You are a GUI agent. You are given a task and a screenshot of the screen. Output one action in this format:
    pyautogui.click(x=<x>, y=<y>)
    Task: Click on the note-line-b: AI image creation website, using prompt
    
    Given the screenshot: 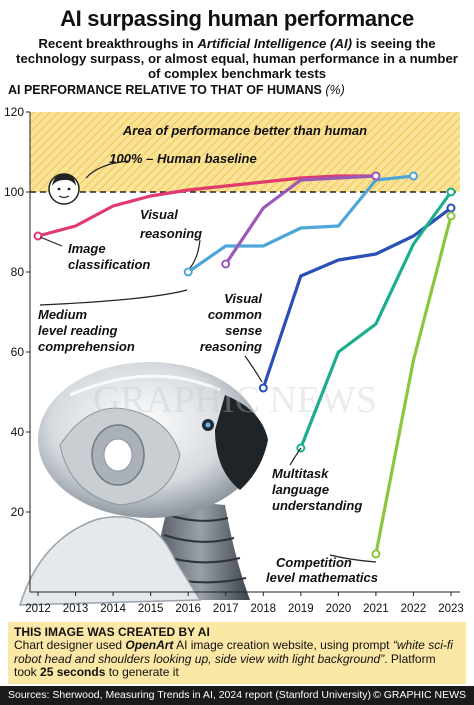 What is the action you would take?
    pyautogui.click(x=281, y=645)
    